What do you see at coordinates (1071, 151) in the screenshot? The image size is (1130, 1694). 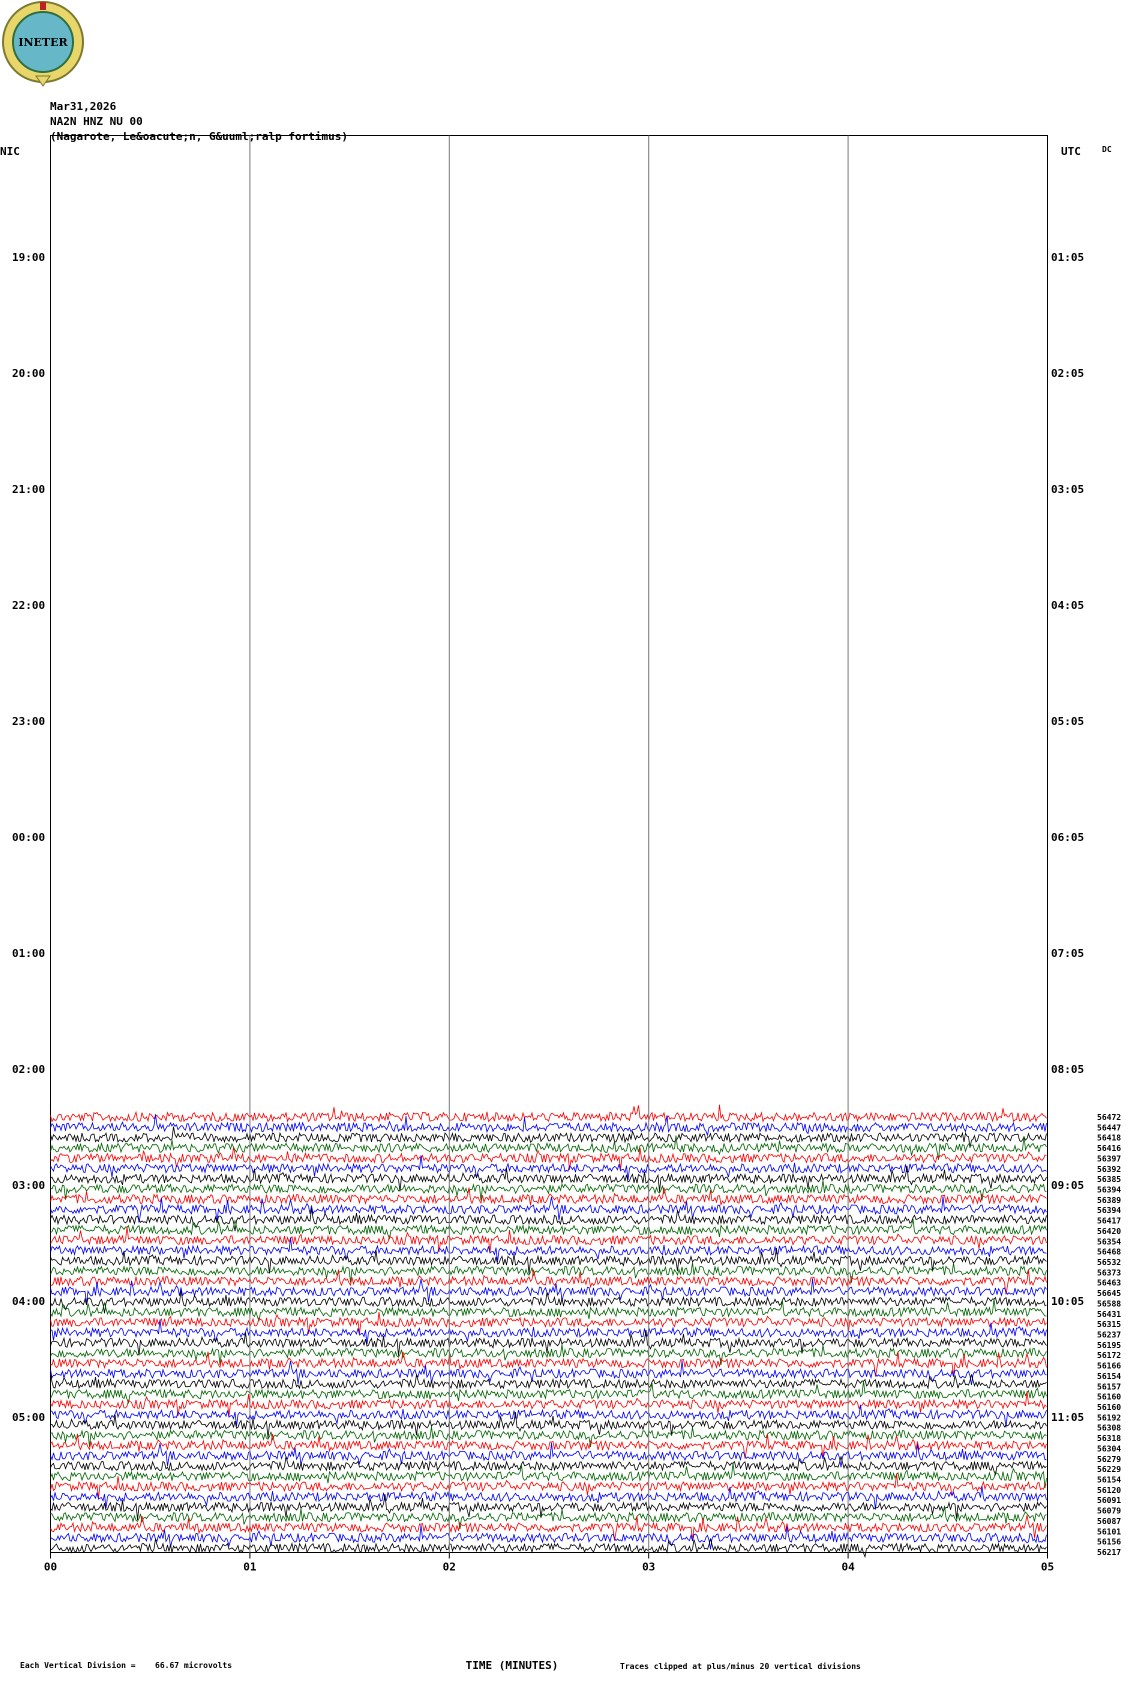 I see `right-zone: UTC` at bounding box center [1071, 151].